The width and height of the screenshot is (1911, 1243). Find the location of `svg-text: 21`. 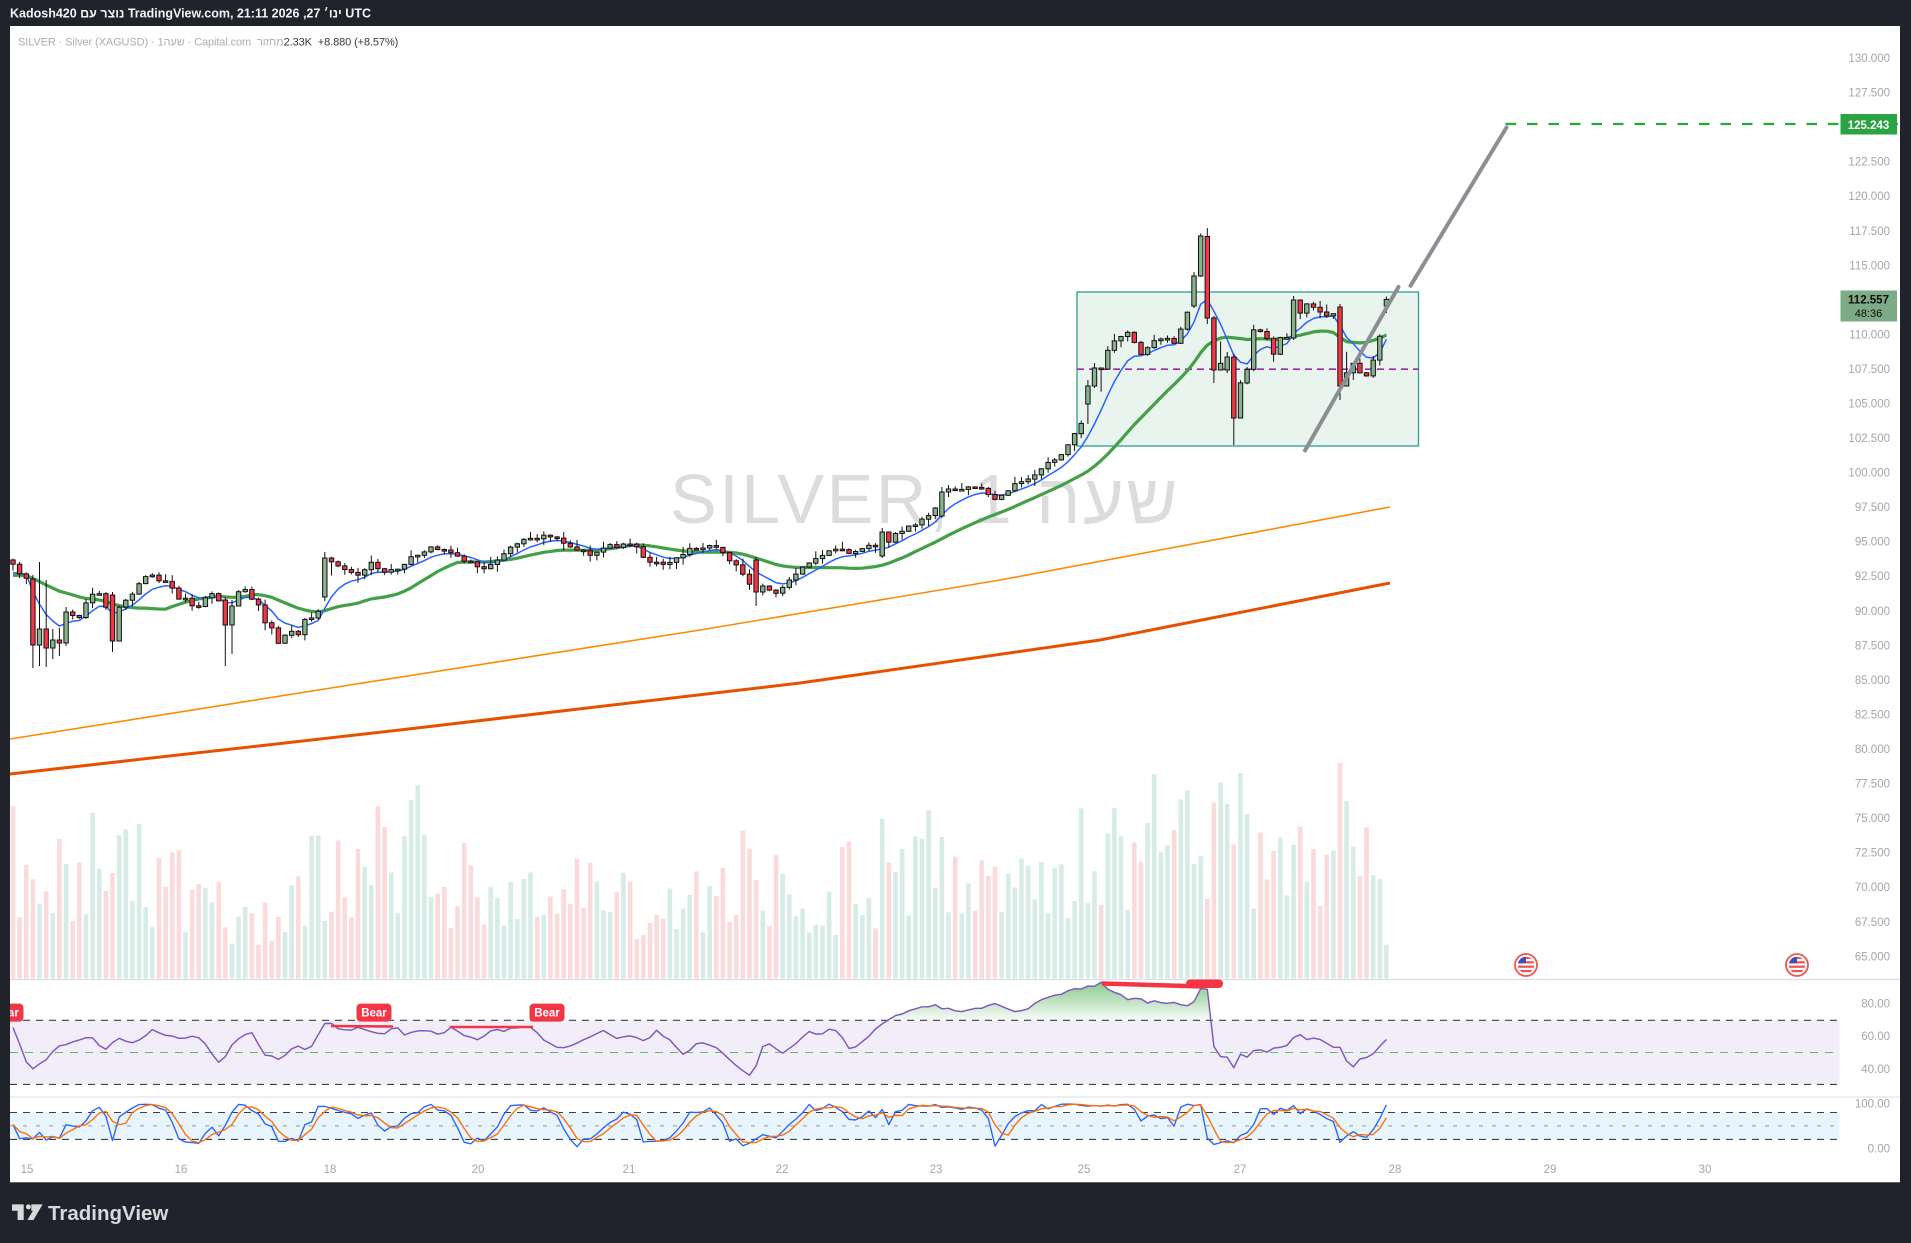

svg-text: 21 is located at coordinates (629, 1170).